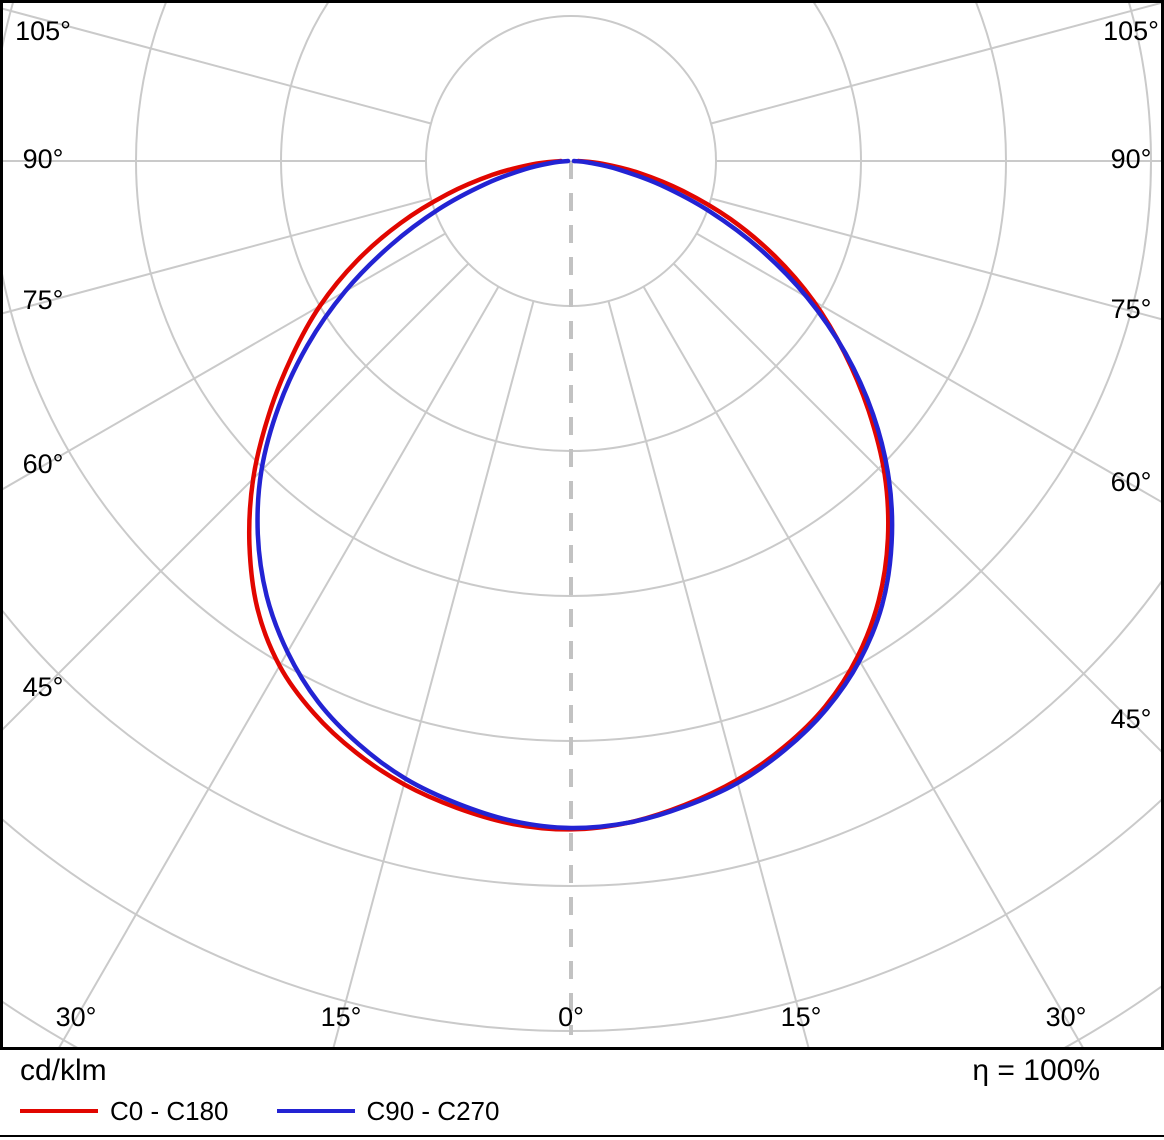 The height and width of the screenshot is (1140, 1164). I want to click on legend-swatch-c0-c180, so click(59, 1111).